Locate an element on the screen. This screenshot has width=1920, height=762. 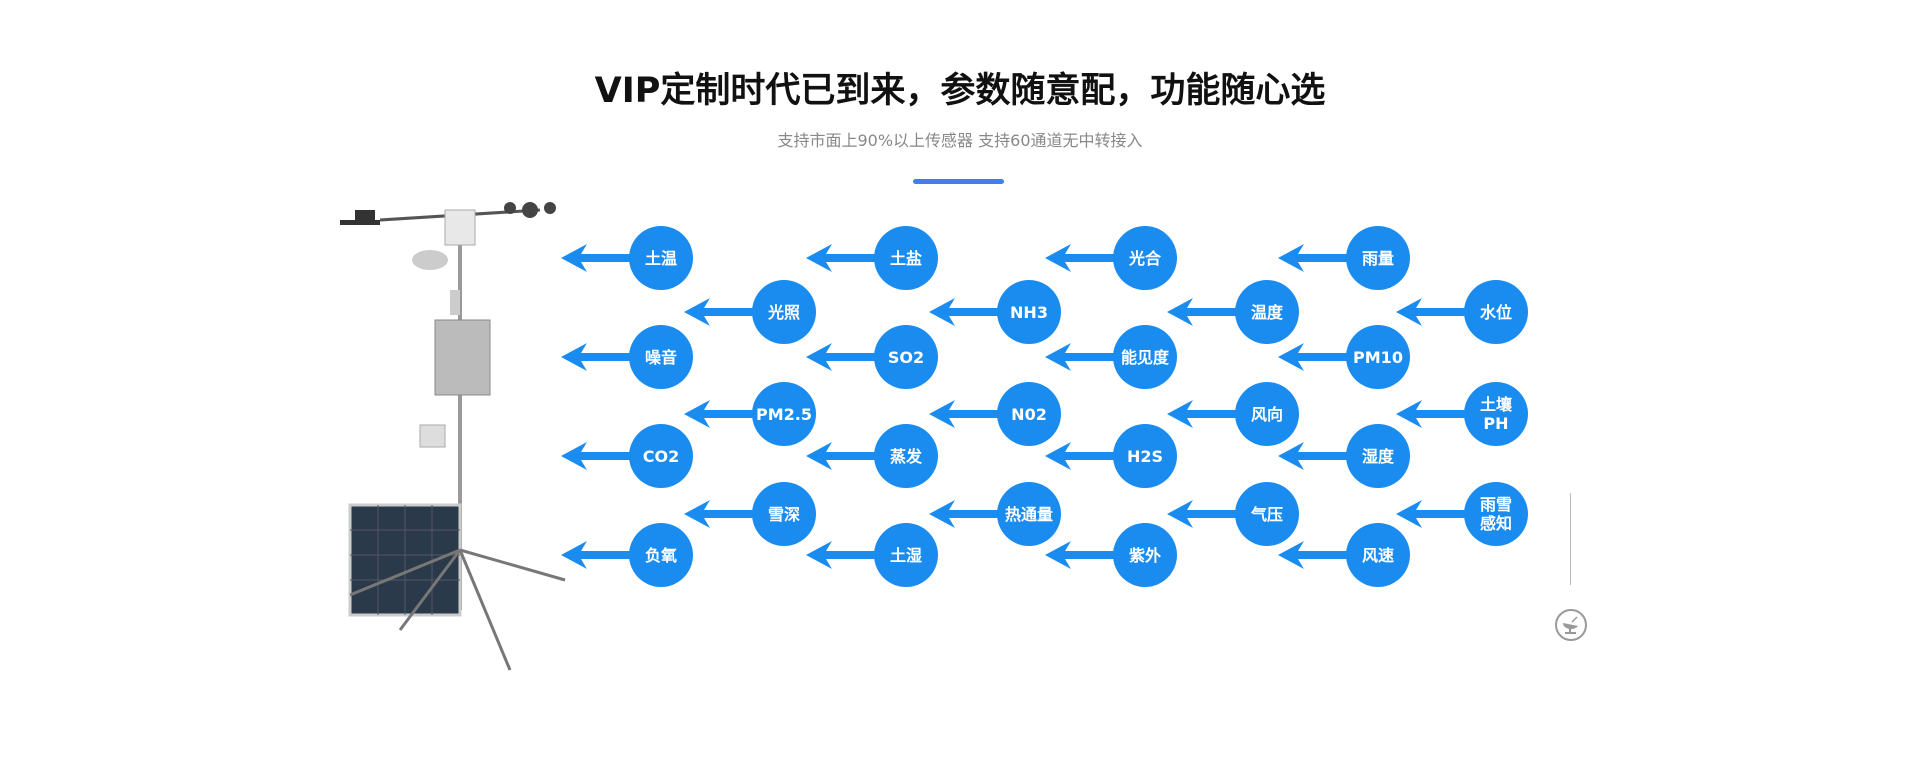
sensor-label: 风向 is located at coordinates (1267, 414).